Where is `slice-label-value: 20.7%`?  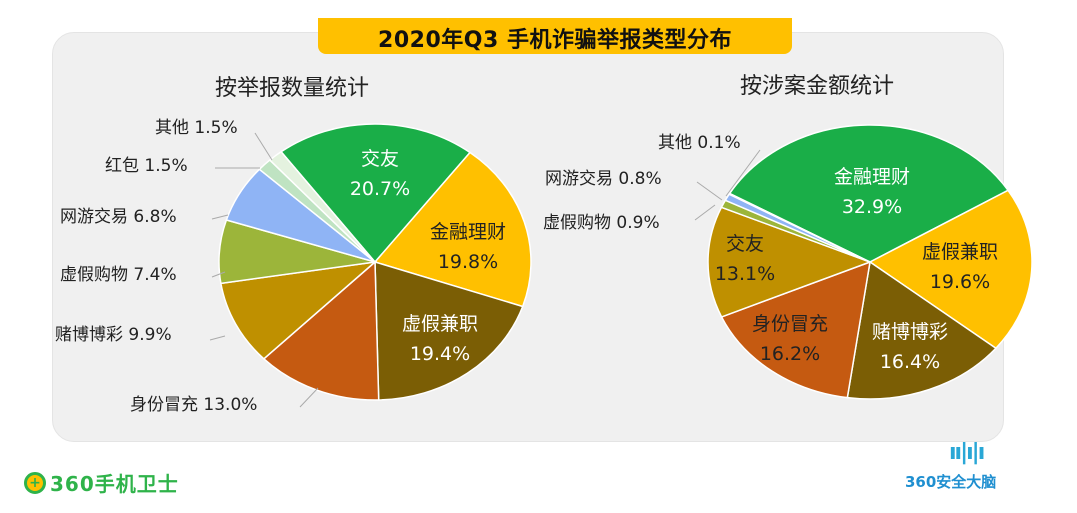
slice-label-value: 20.7% is located at coordinates (380, 189).